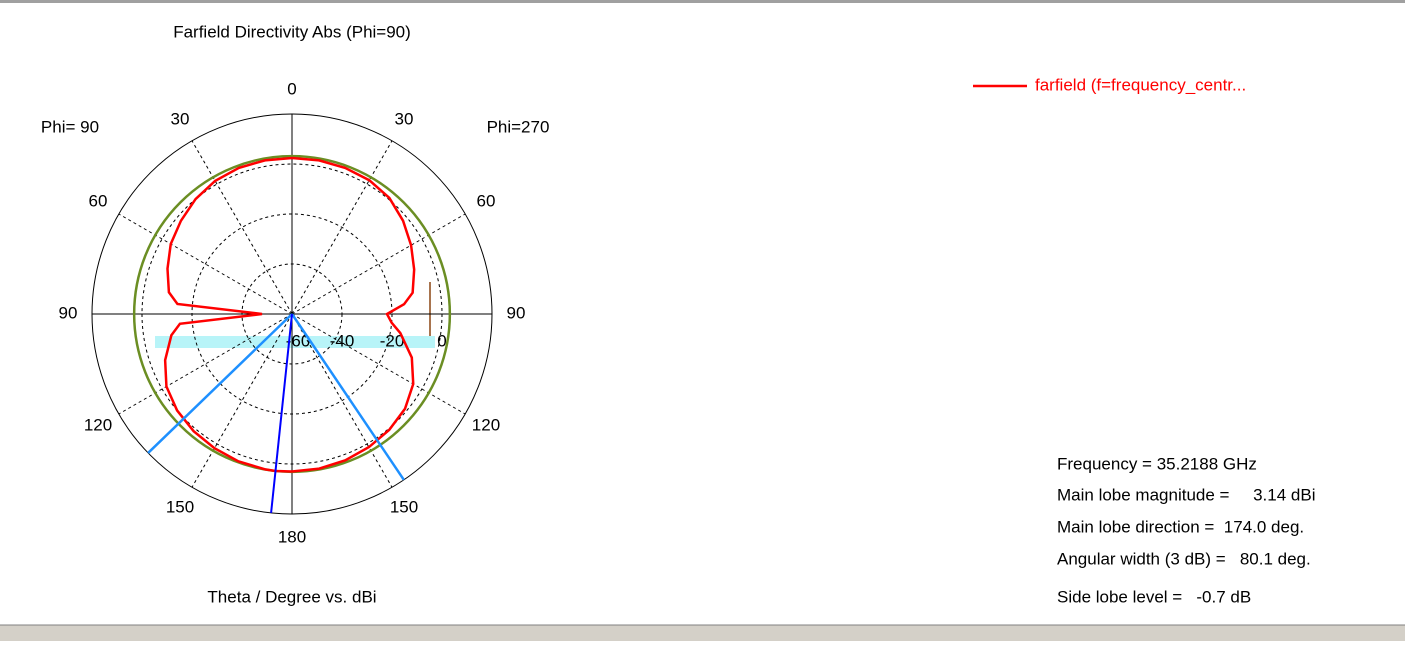 Image resolution: width=1405 pixels, height=646 pixels. I want to click on theta-tick-label: 180, so click(292, 536).